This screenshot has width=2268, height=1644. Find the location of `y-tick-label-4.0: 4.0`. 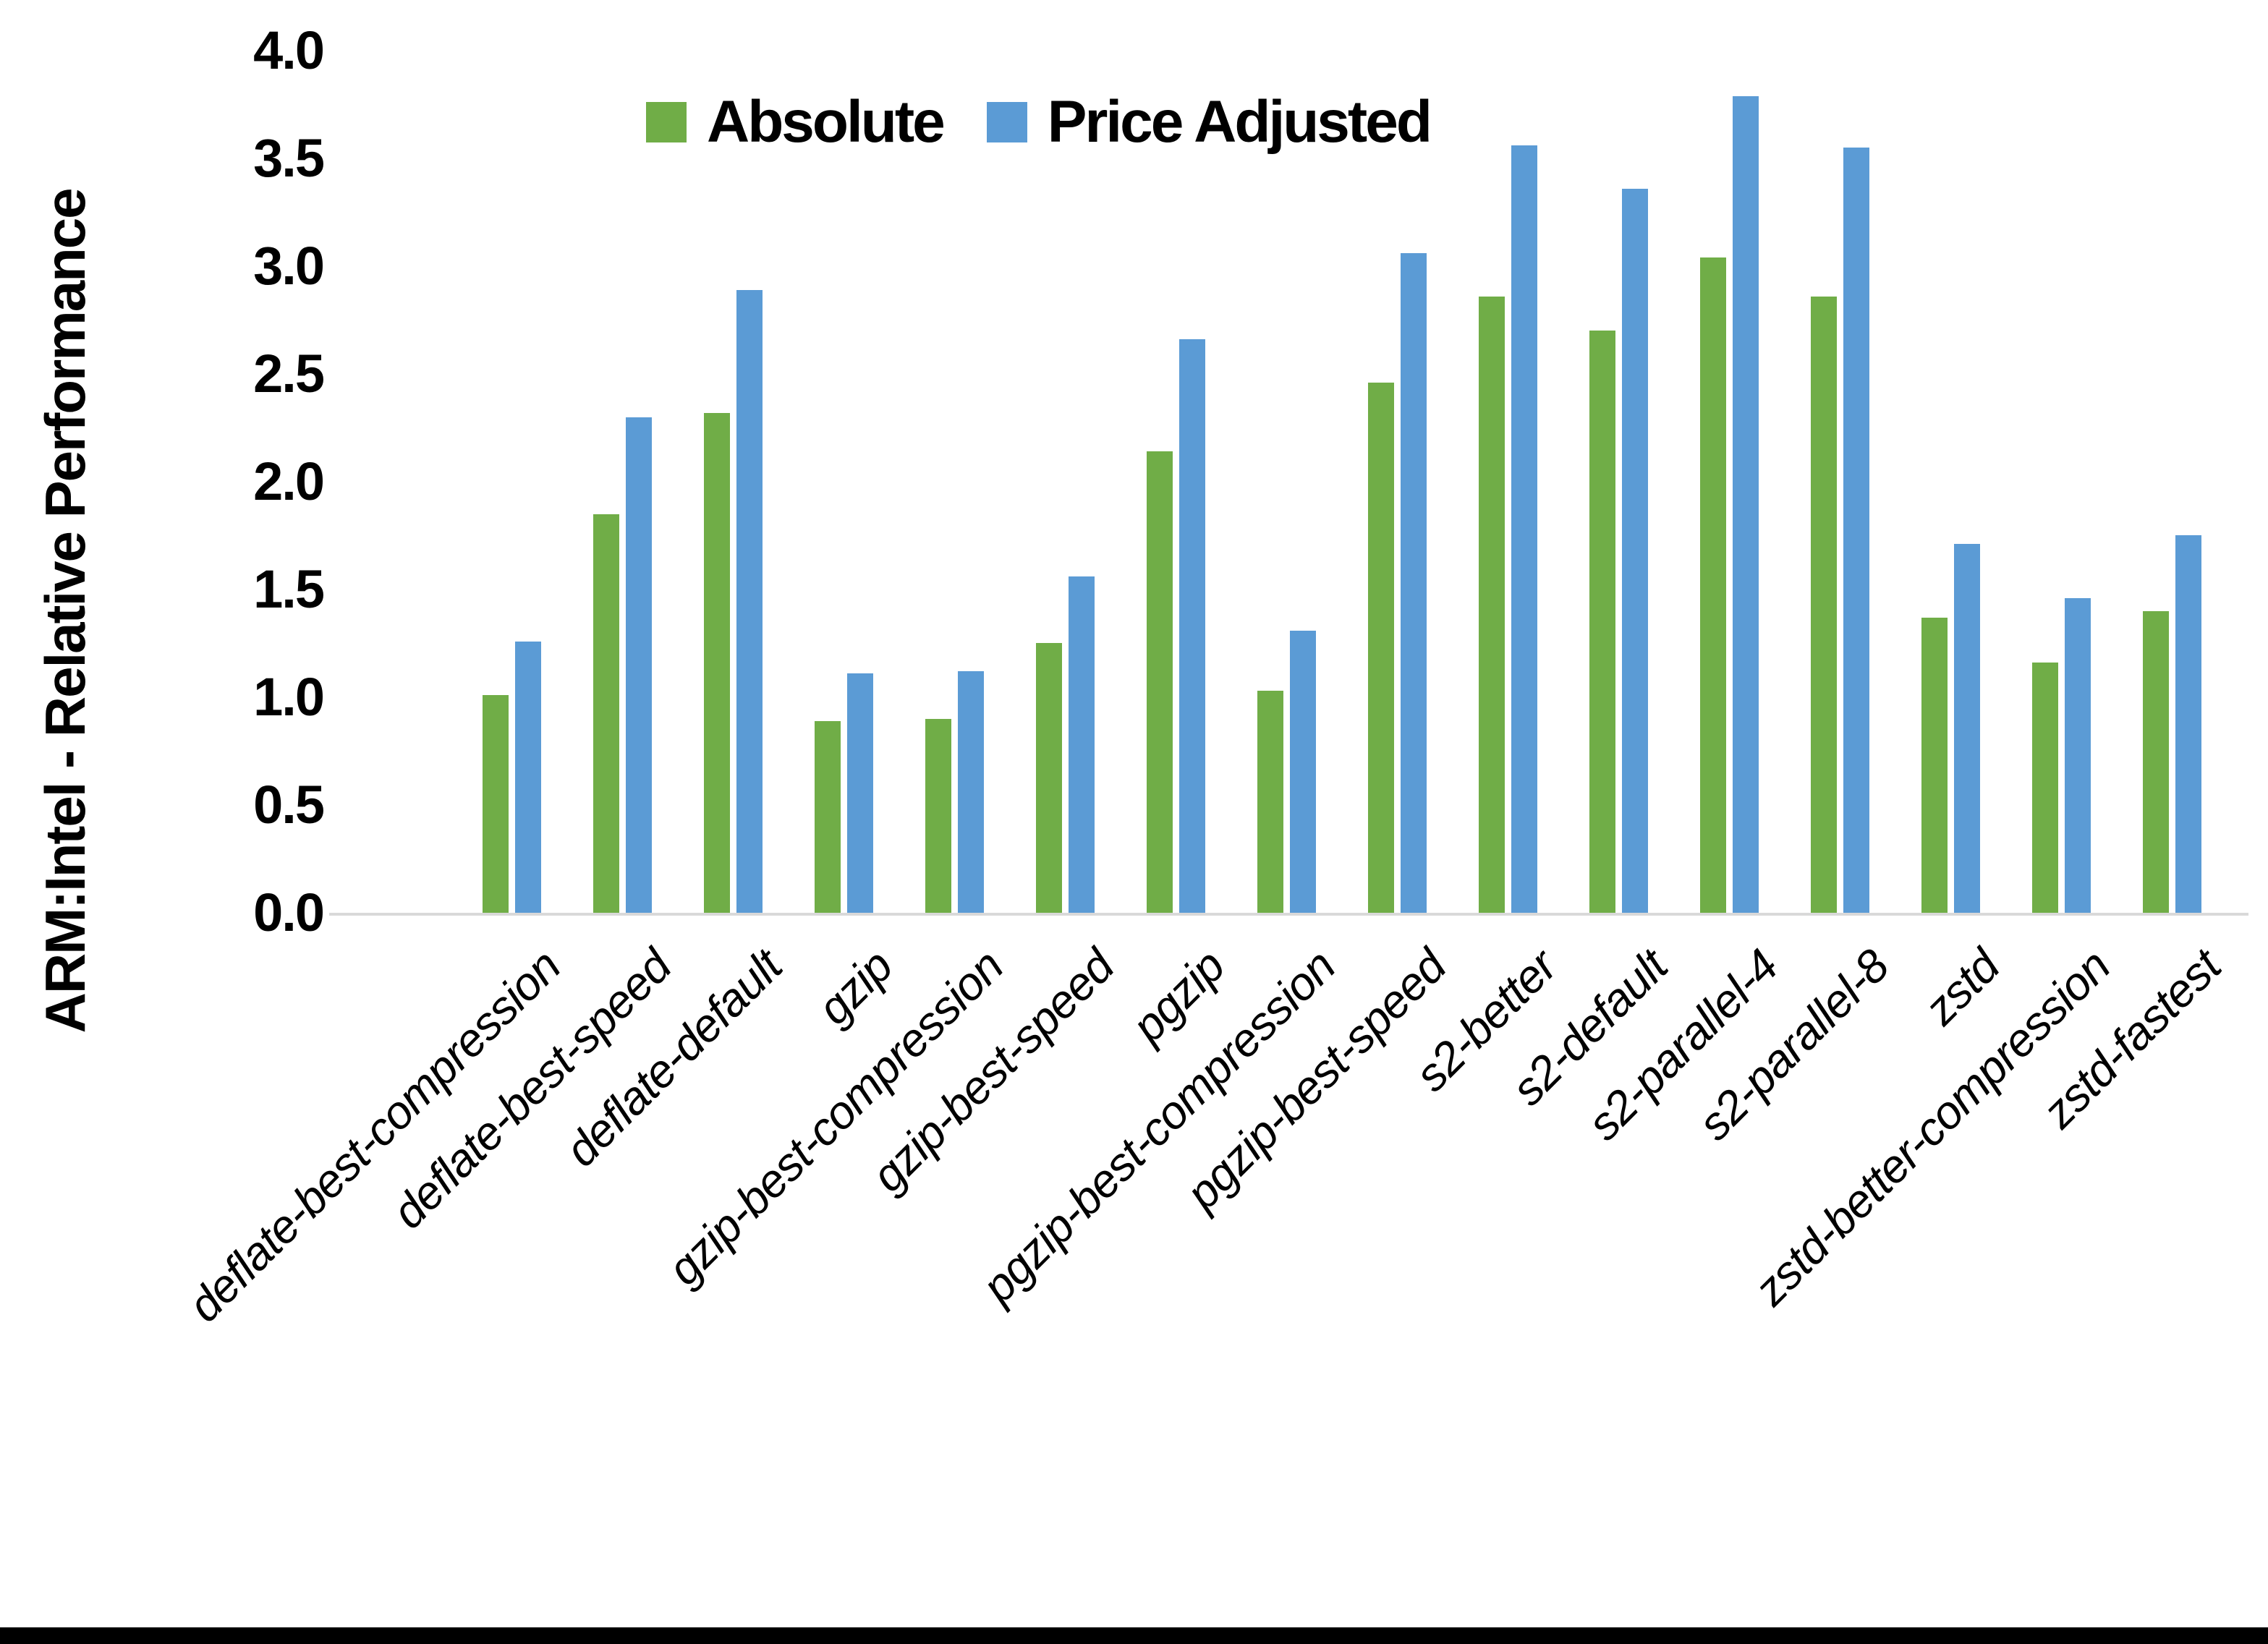

y-tick-label-4.0: 4.0 is located at coordinates (289, 50).